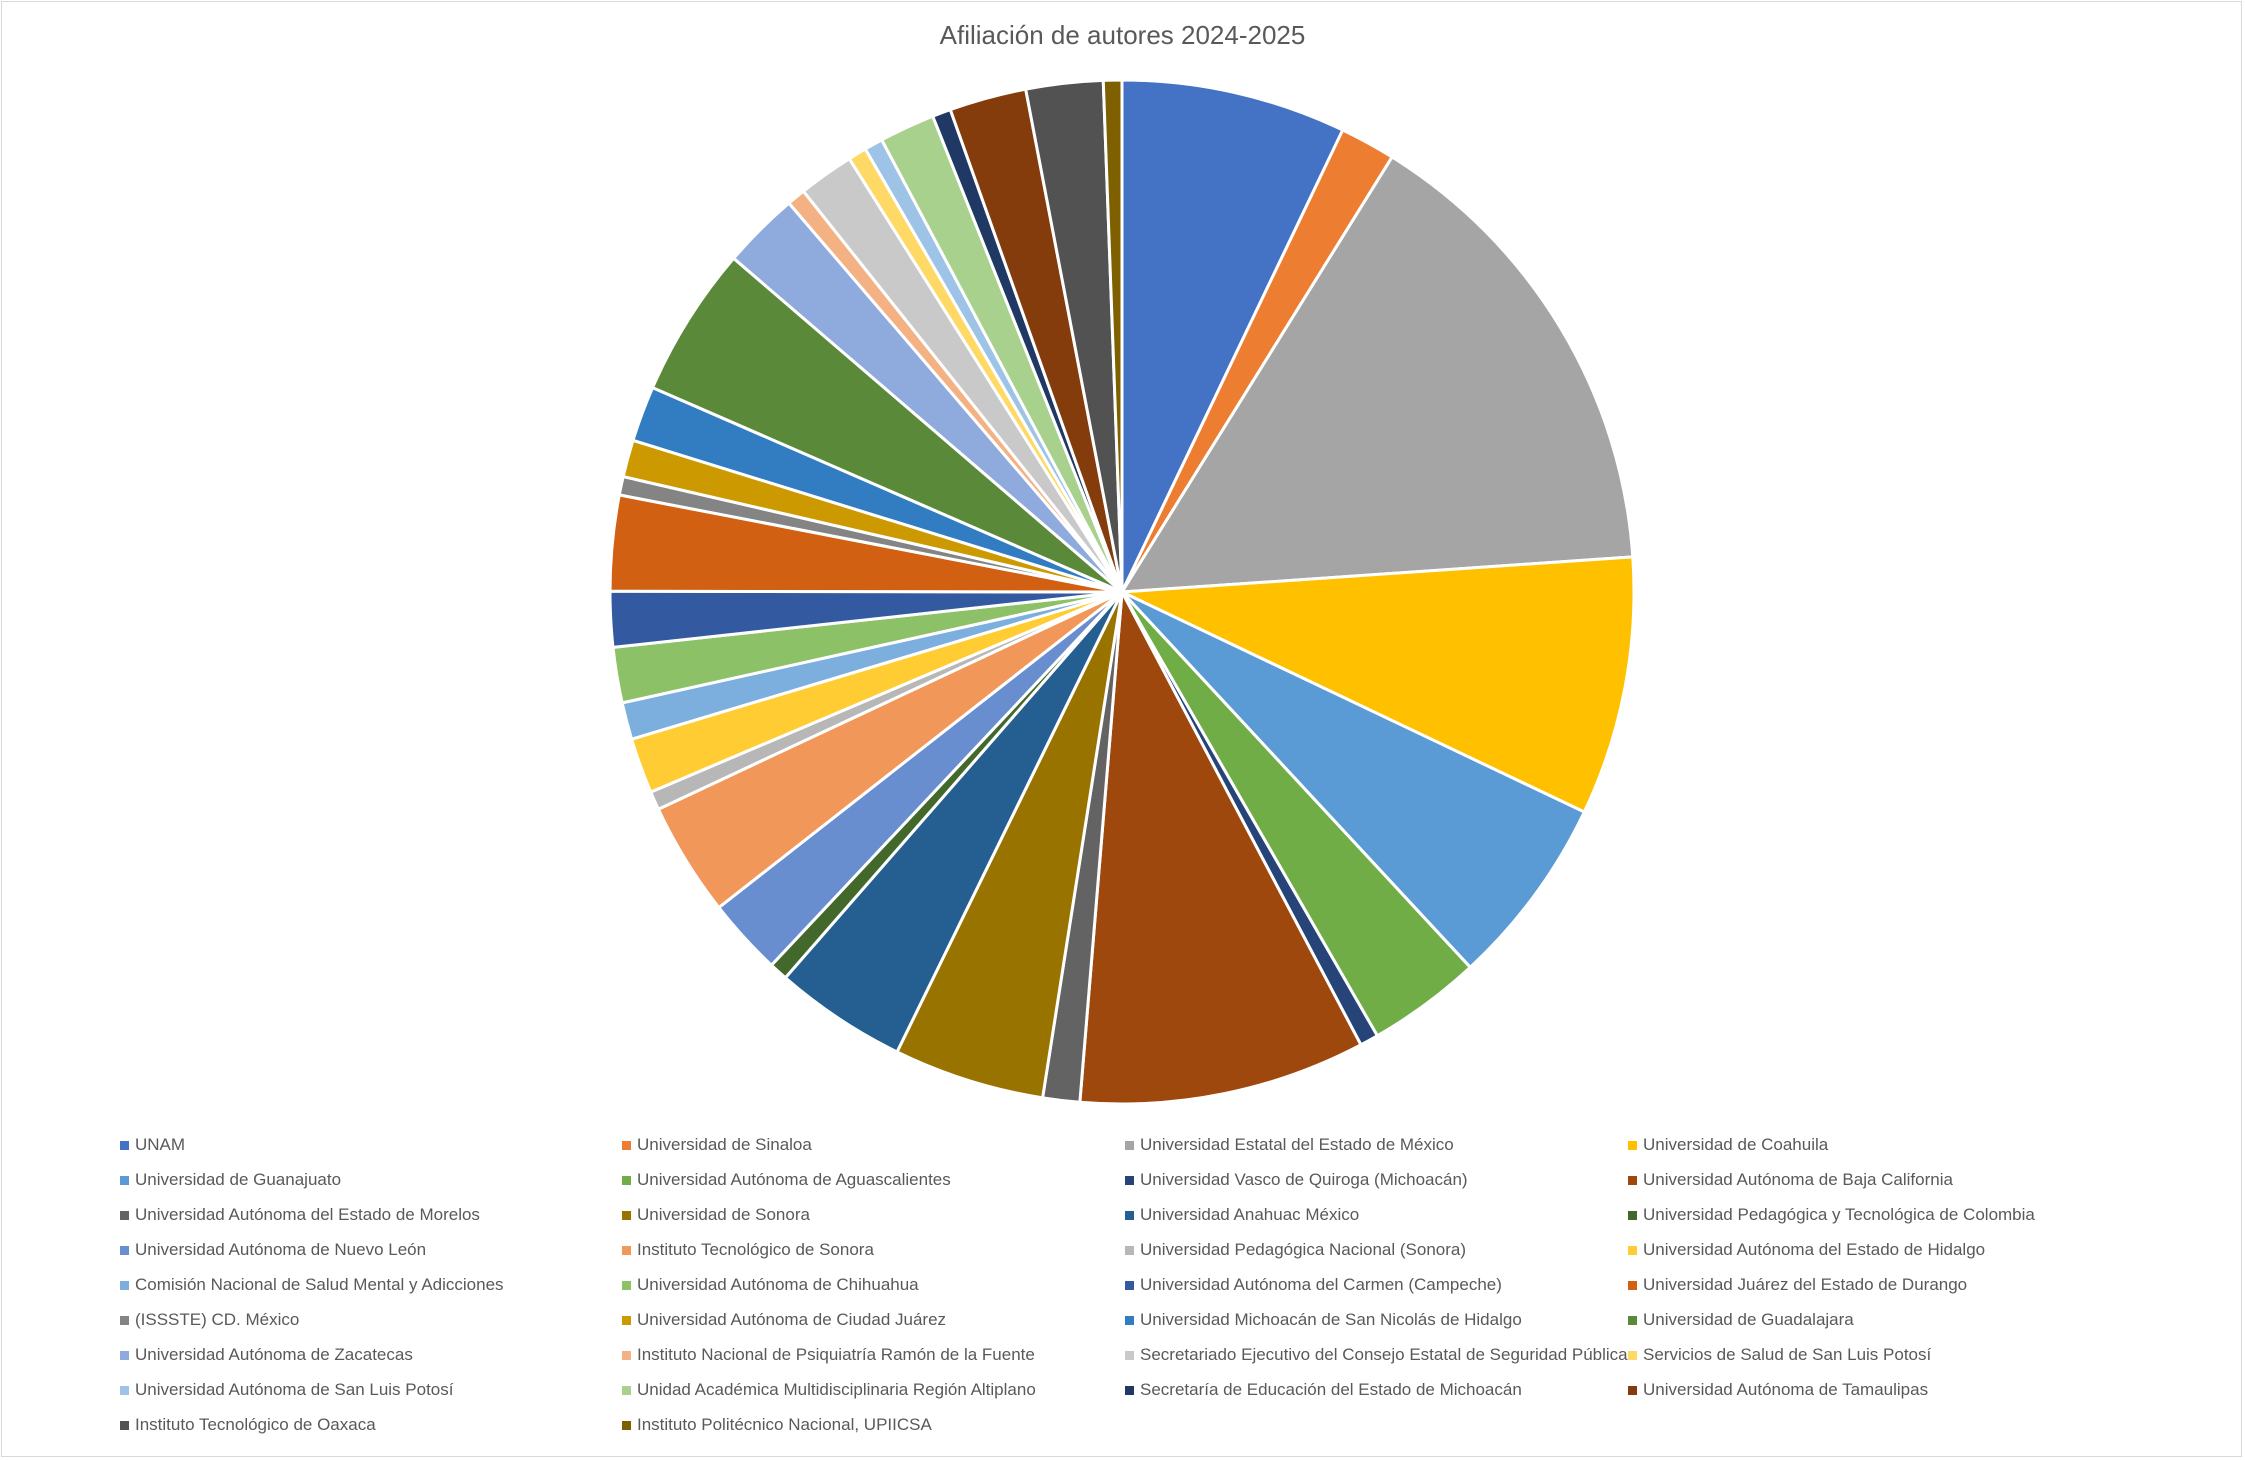 This screenshot has height=1460, width=2245. What do you see at coordinates (794, 1179) in the screenshot?
I see `legend-label: Universidad Autónoma de Aguascalientes` at bounding box center [794, 1179].